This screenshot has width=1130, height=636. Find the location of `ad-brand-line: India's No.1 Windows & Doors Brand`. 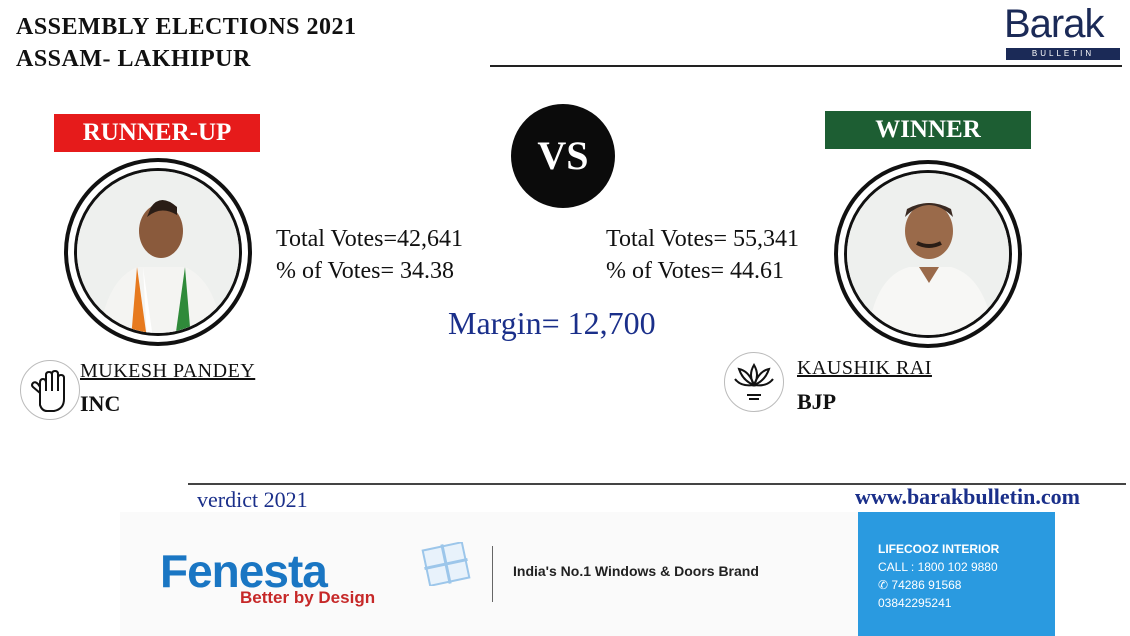

ad-brand-line: India's No.1 Windows & Doors Brand is located at coordinates (636, 571).